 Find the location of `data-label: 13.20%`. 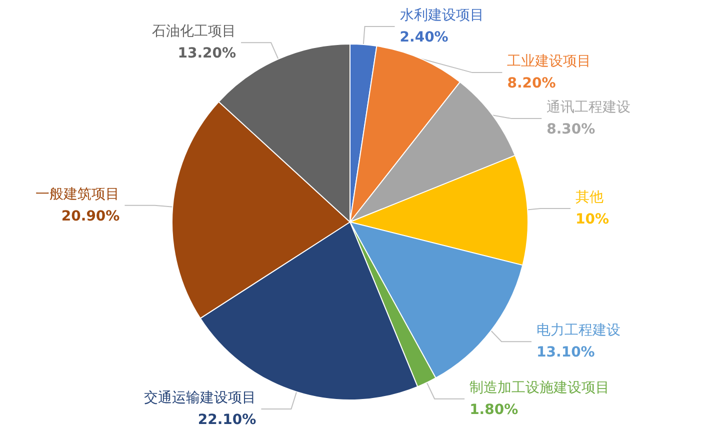

data-label: 13.20% is located at coordinates (207, 54).